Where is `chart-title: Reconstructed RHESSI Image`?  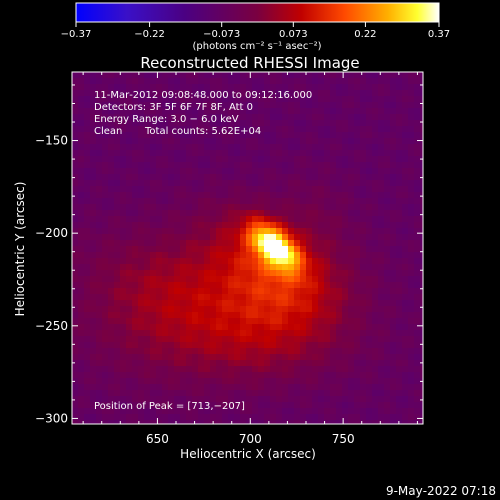 chart-title: Reconstructed RHESSI Image is located at coordinates (249, 63).